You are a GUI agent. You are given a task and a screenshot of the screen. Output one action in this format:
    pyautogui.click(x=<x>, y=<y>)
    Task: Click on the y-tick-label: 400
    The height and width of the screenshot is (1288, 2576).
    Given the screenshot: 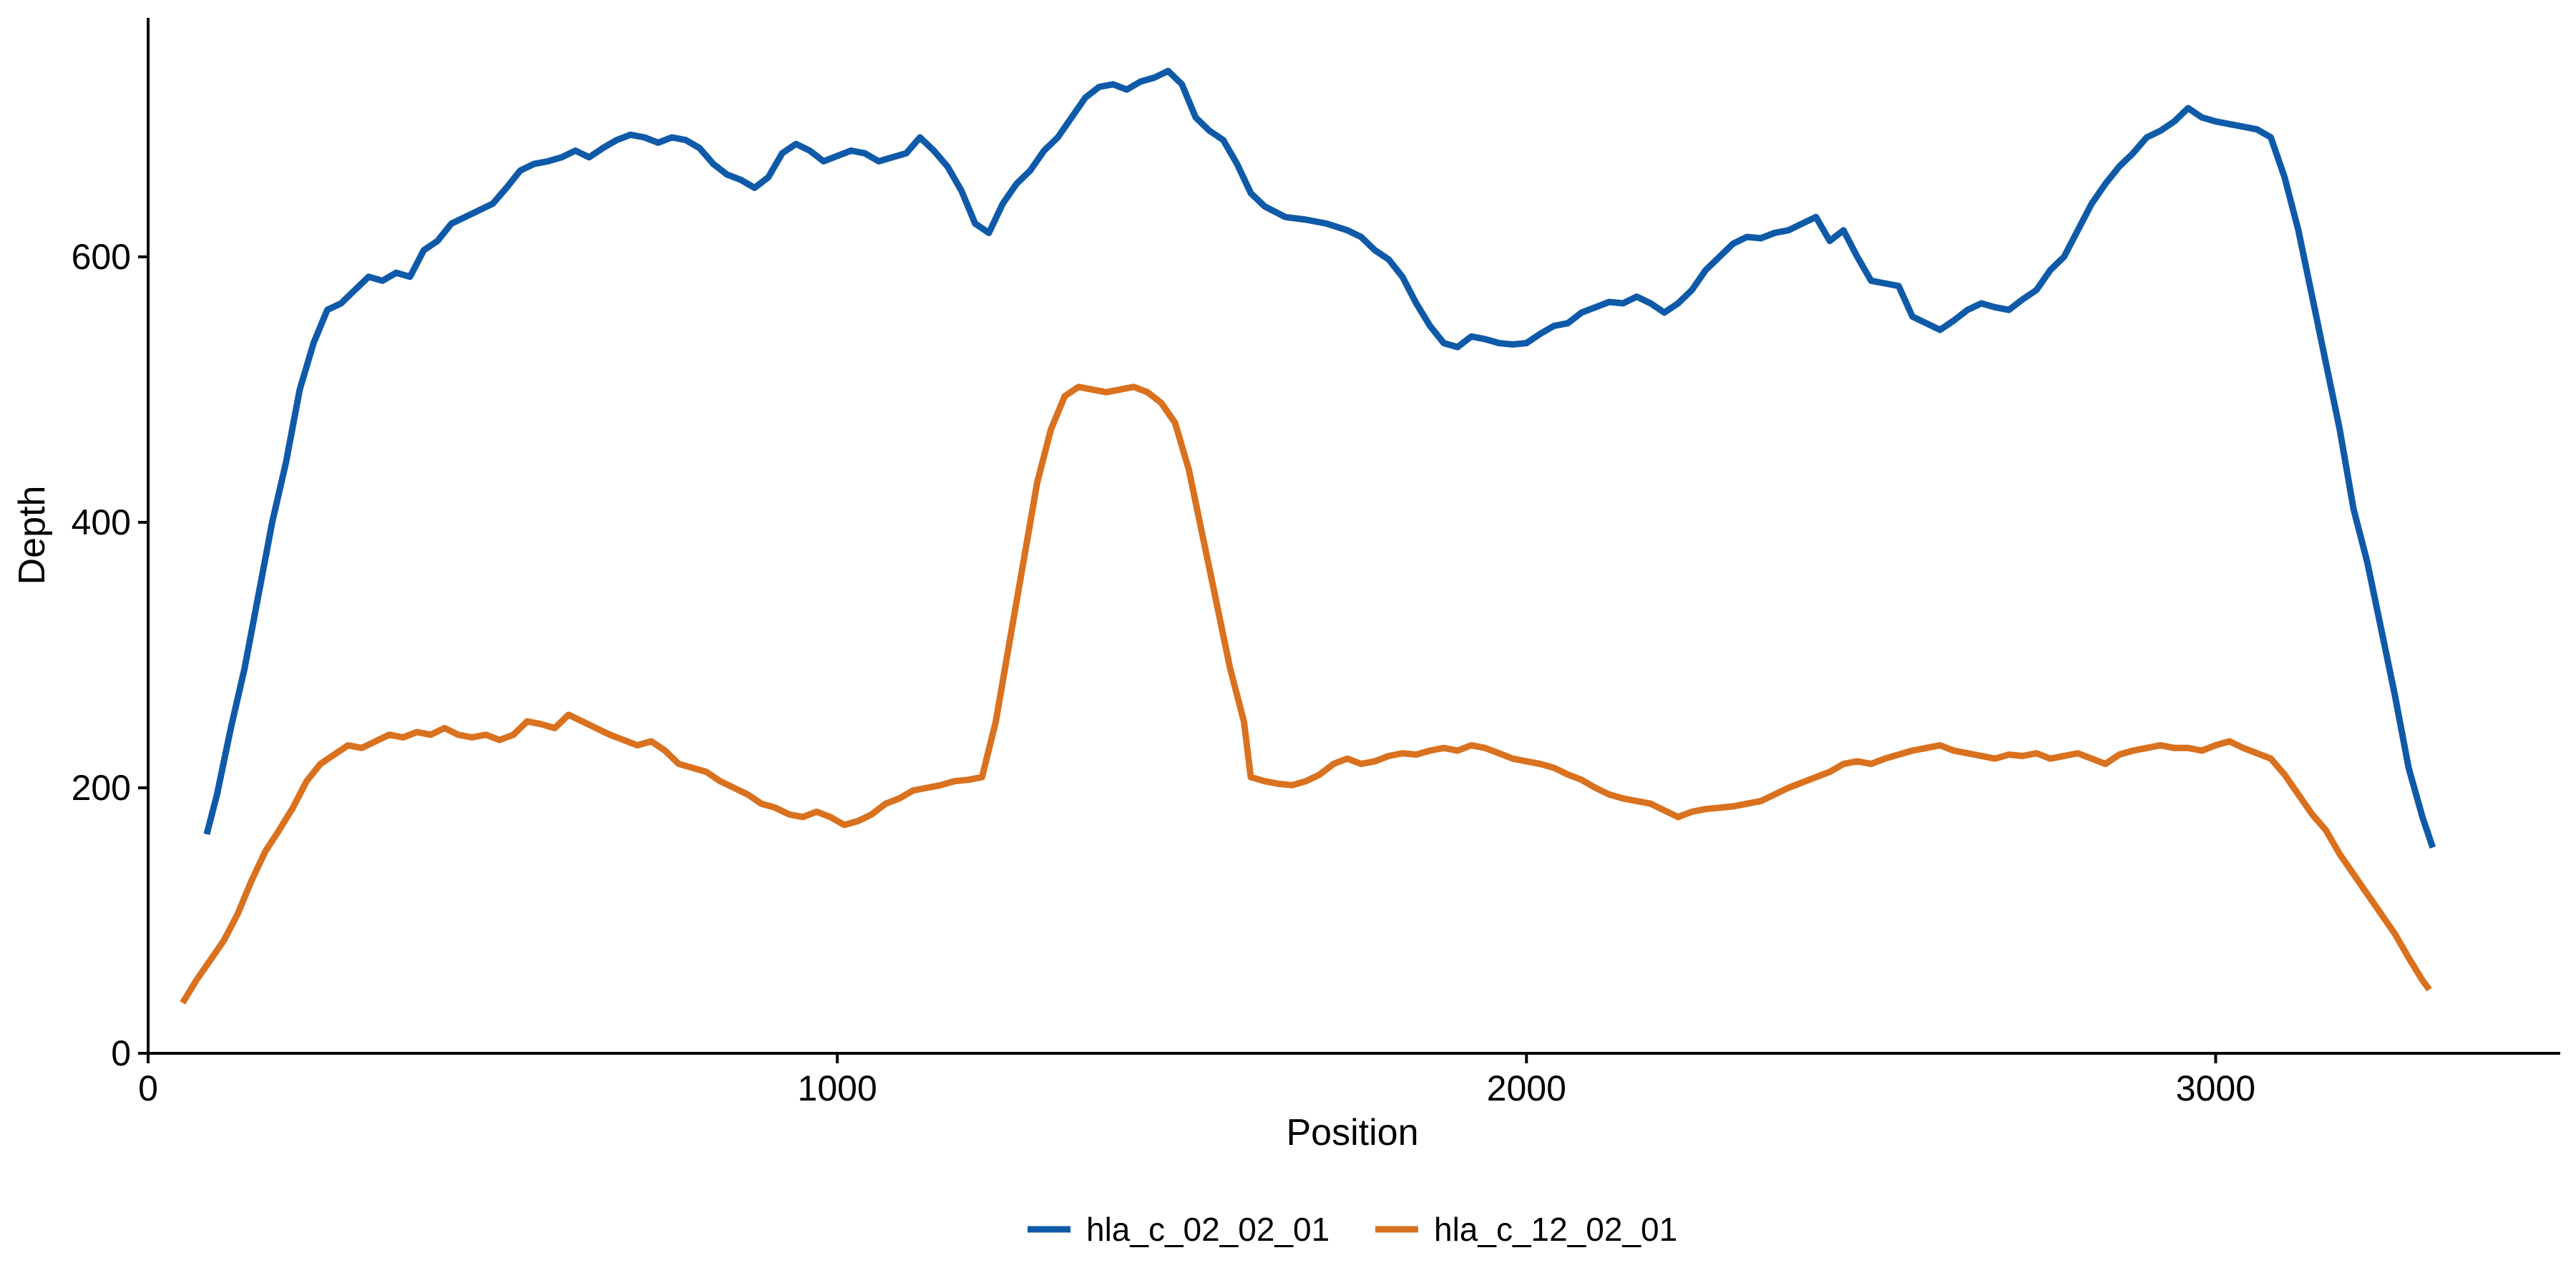 What is the action you would take?
    pyautogui.click(x=101, y=522)
    